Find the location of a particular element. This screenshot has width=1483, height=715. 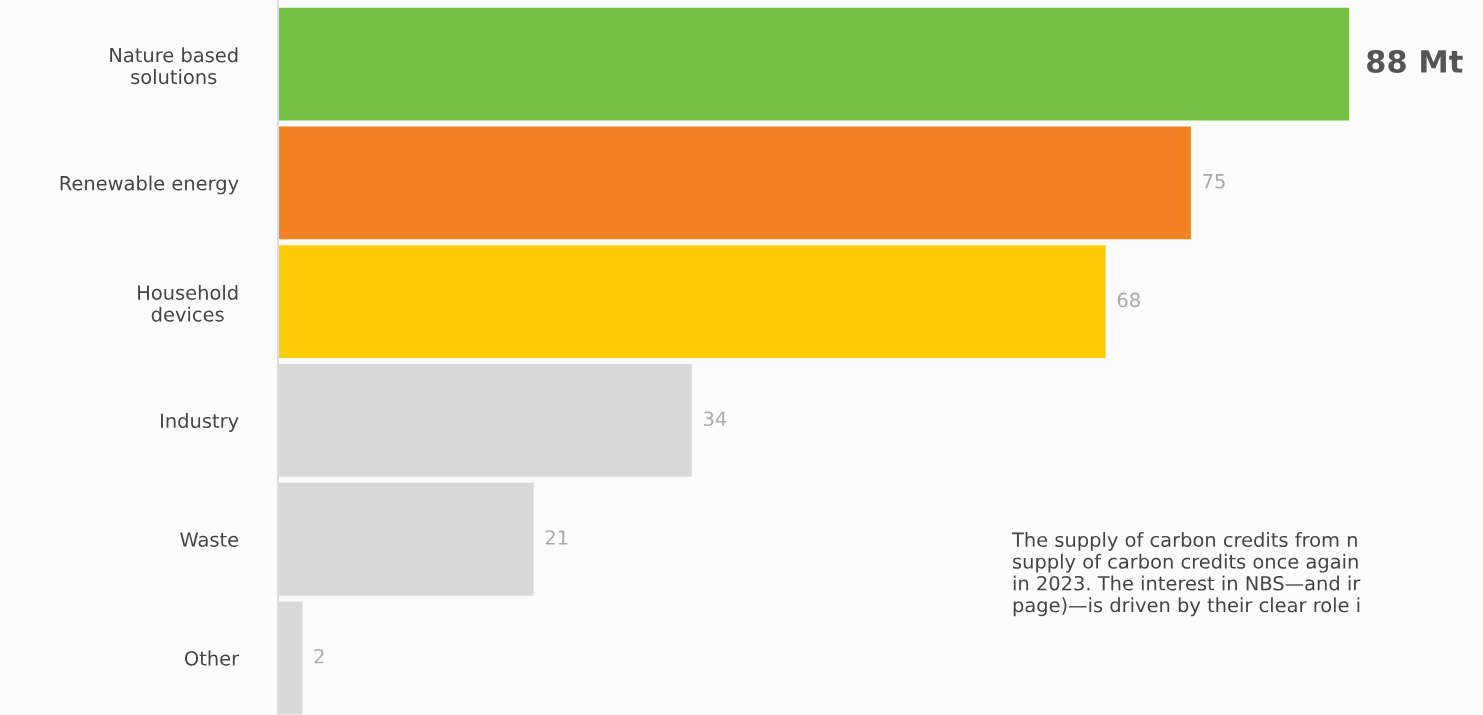

y-tick-label: Industry is located at coordinates (200, 422).